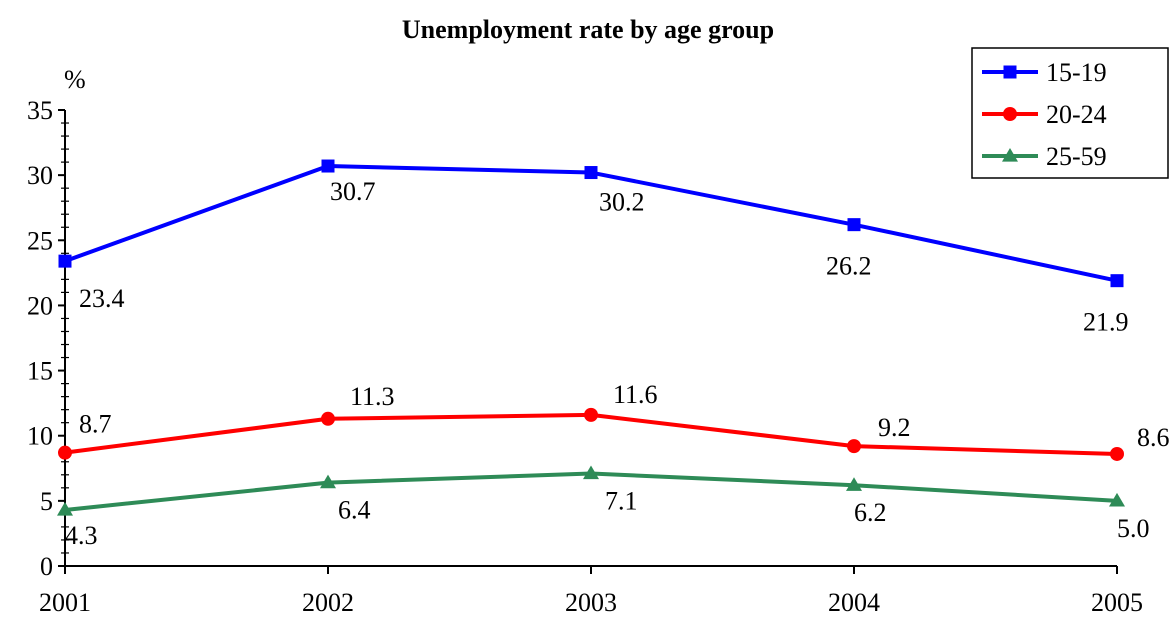 The image size is (1176, 621). I want to click on y-tick-label: 10, so click(40, 436).